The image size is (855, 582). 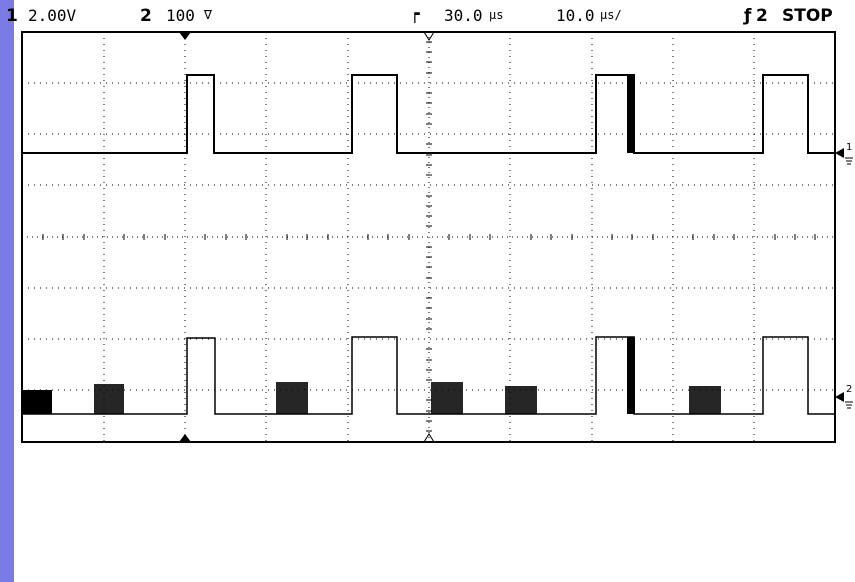 What do you see at coordinates (146, 16) in the screenshot?
I see `ch2-number: 2` at bounding box center [146, 16].